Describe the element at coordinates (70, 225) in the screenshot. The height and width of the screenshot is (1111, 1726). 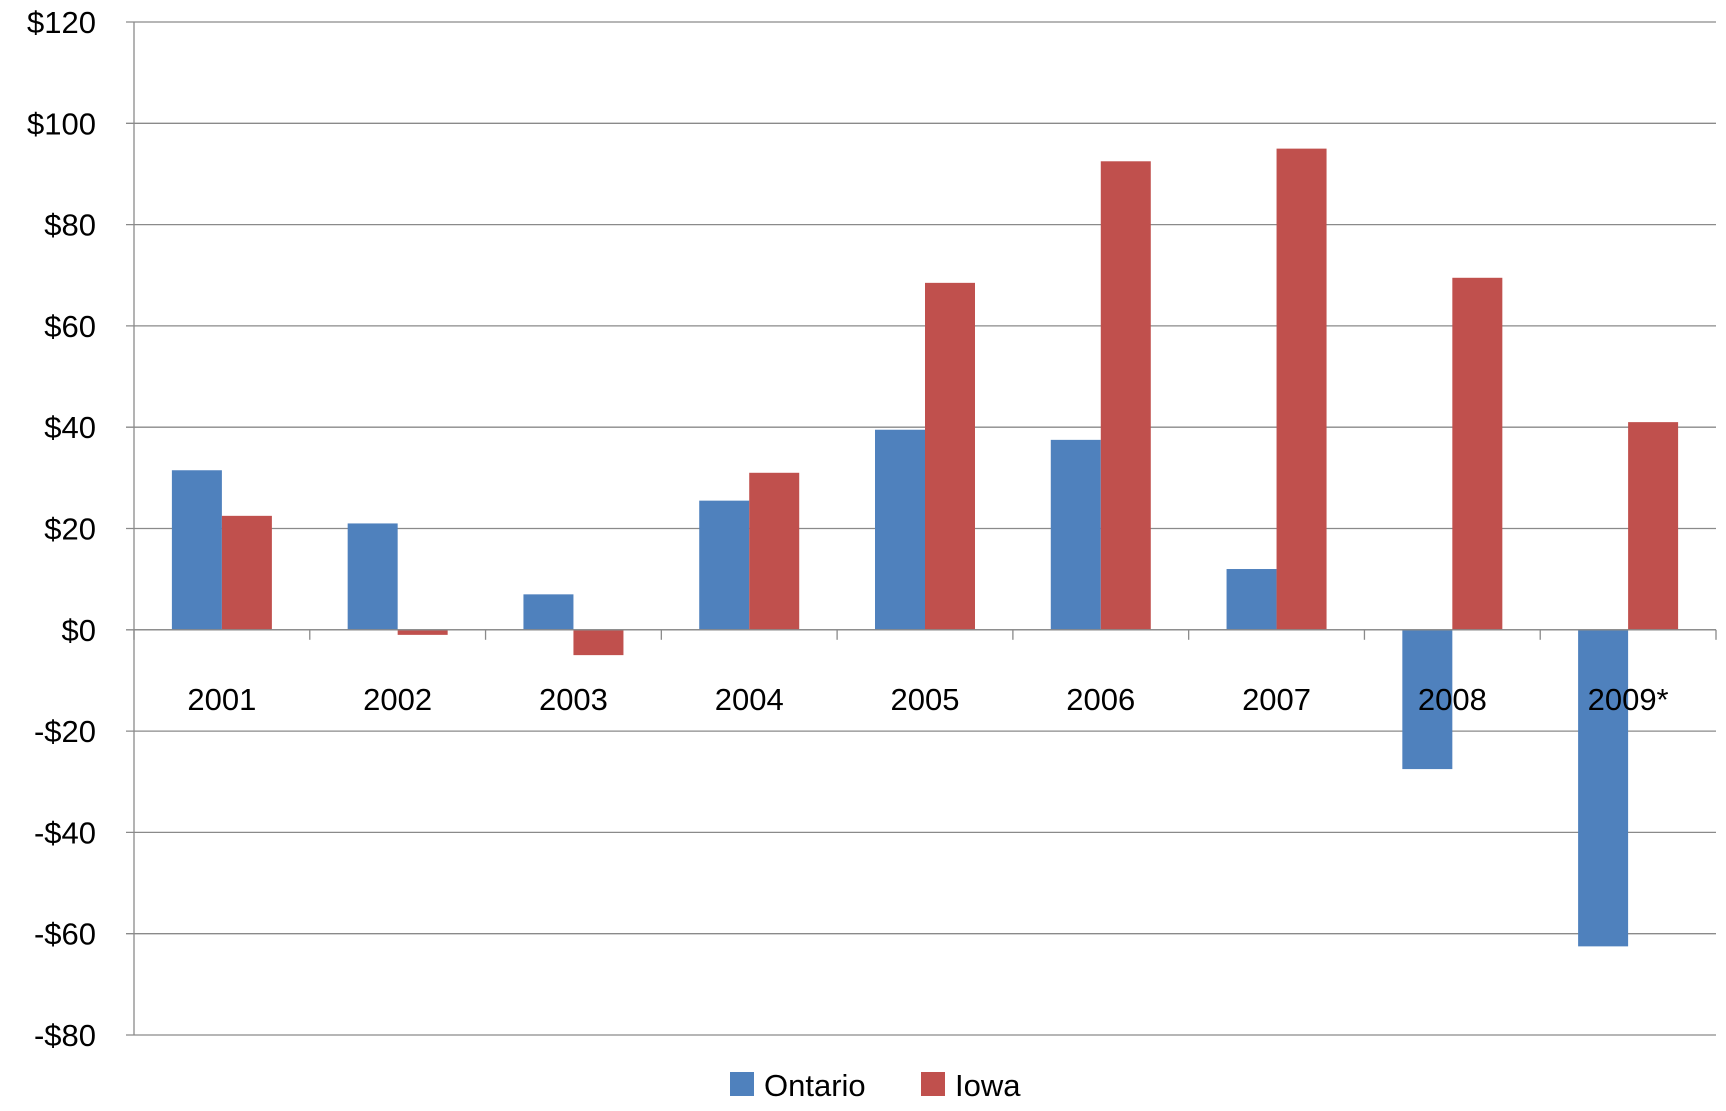
I see `y-tick-label: $80` at that location.